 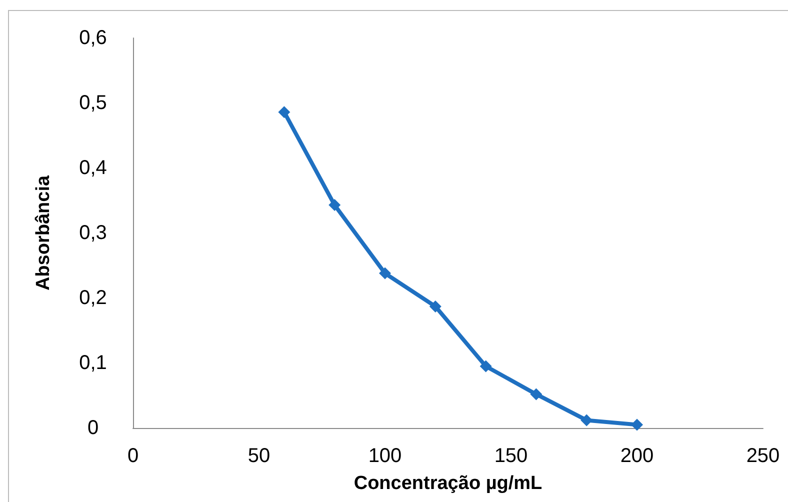 I want to click on y-tick-label: 0,6, so click(x=93, y=38).